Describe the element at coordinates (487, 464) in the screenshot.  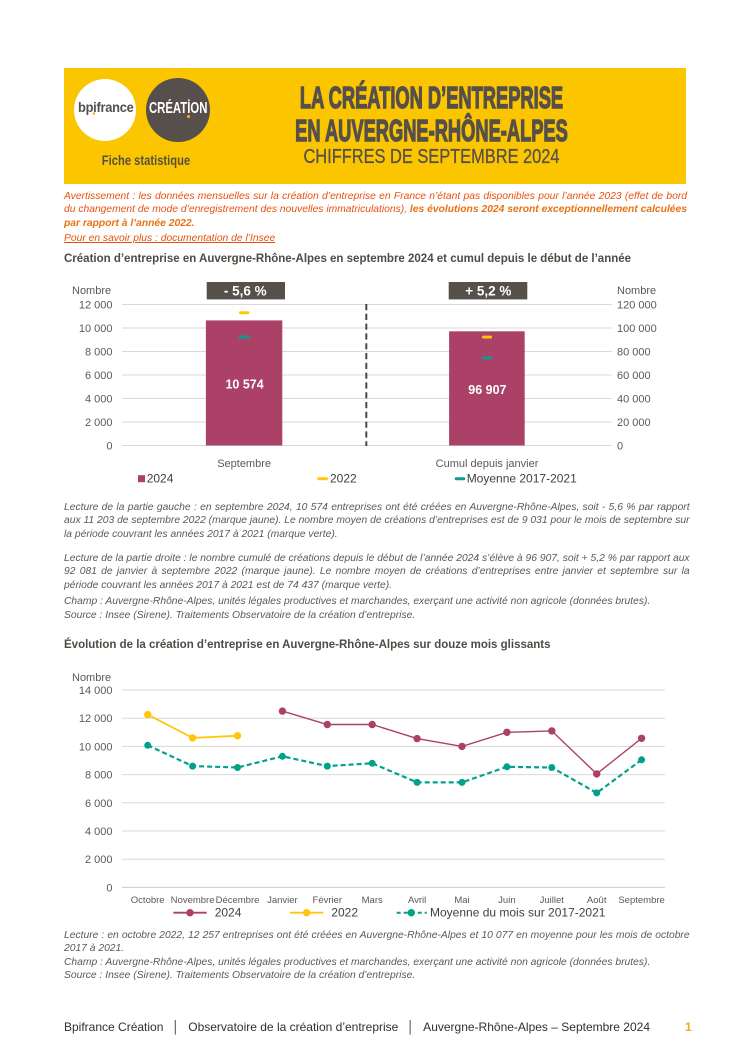
I see `svg-text: Cumul depuis janvier` at that location.